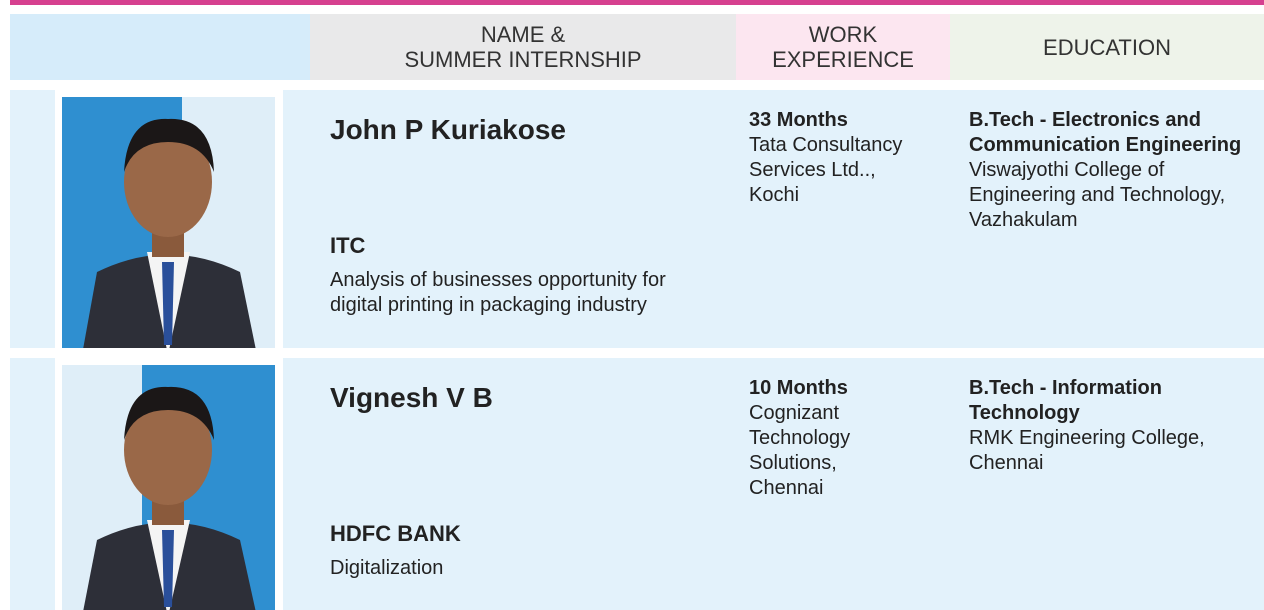 Image resolution: width=1264 pixels, height=610 pixels. I want to click on header-cell, so click(160, 47).